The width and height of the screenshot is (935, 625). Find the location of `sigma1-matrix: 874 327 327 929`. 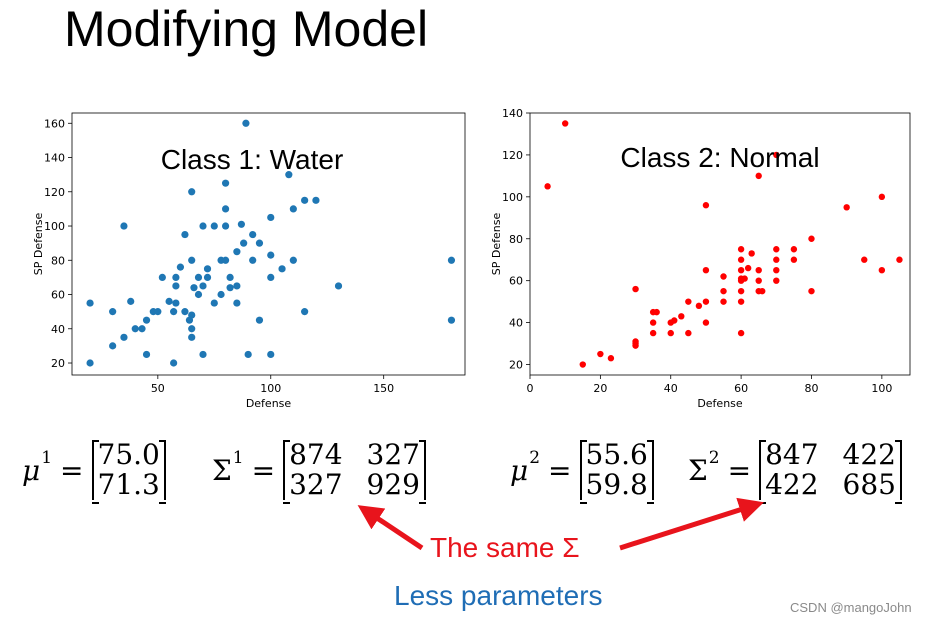

sigma1-matrix: 874 327 327 929 is located at coordinates (354, 471).